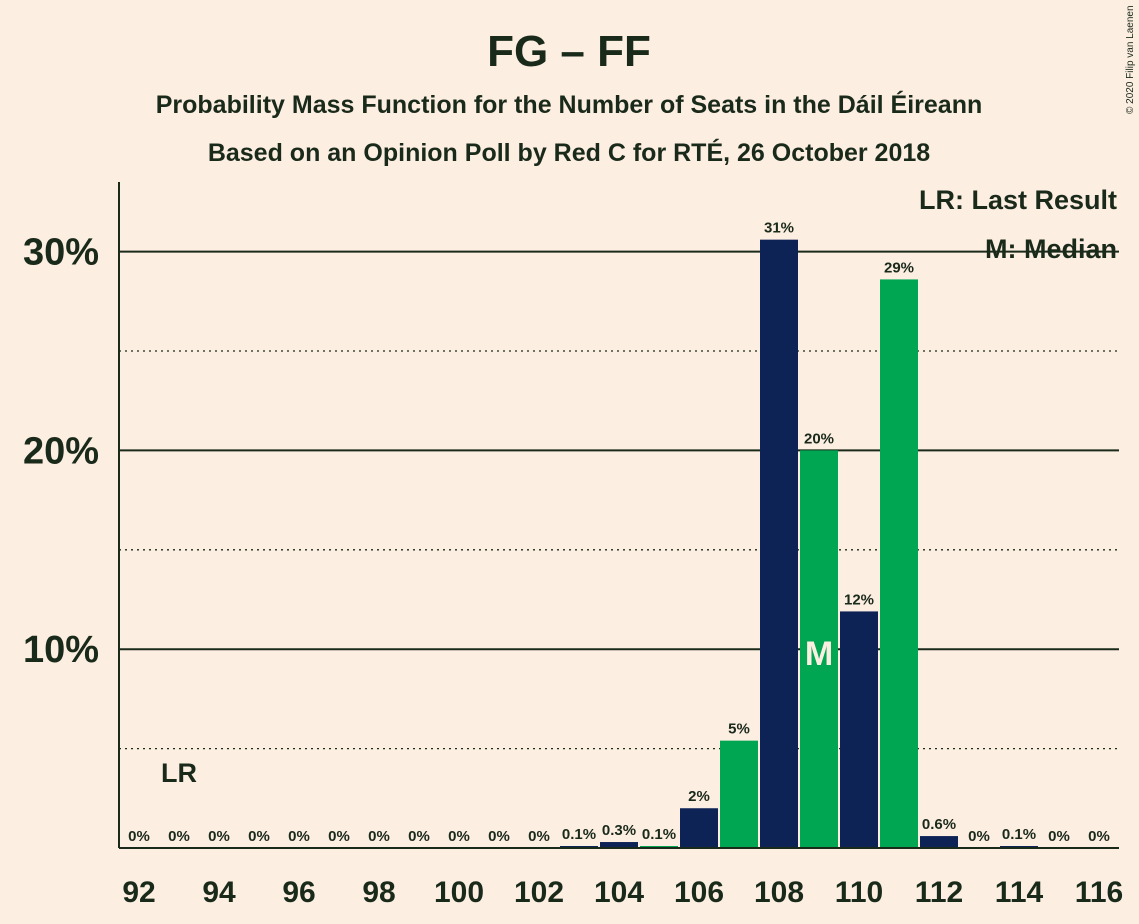  I want to click on x-tick-label: 116, so click(1099, 892).